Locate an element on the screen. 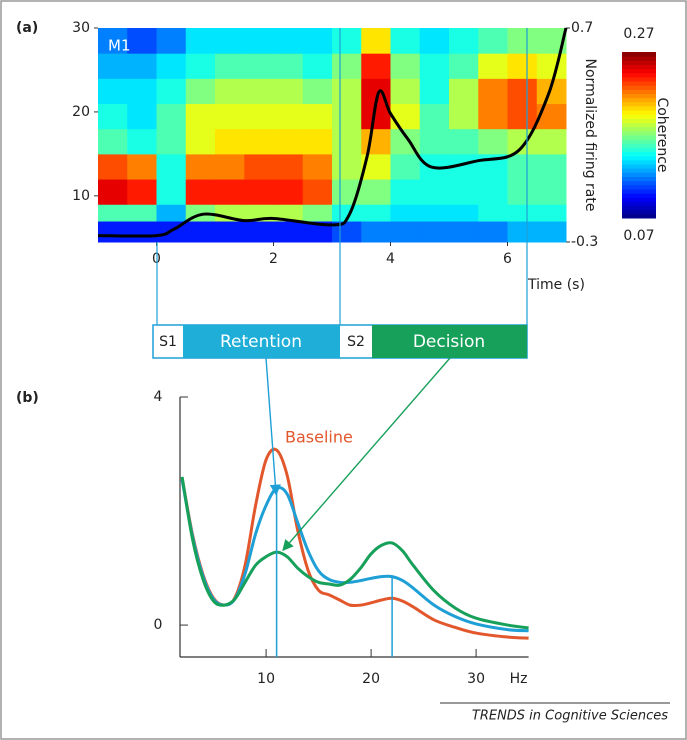 The height and width of the screenshot is (740, 687). x-tick-label: 6 is located at coordinates (507, 259).